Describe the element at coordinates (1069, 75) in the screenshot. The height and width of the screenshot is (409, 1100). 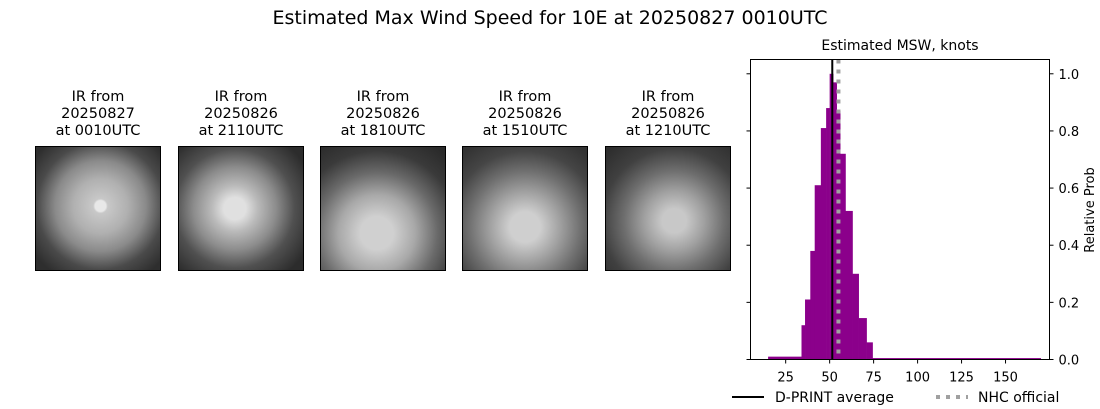
I see `y-tick-label: 1.0` at that location.